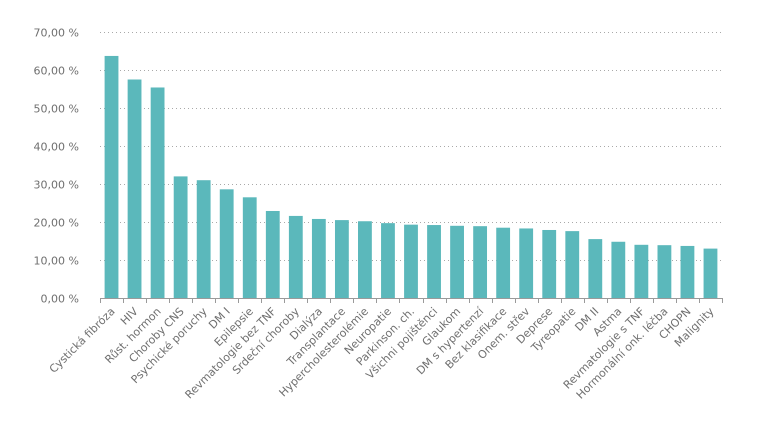 This screenshot has height=424, width=775. Describe the element at coordinates (56, 185) in the screenshot. I see `y-tick-label: 30,00 %` at that location.